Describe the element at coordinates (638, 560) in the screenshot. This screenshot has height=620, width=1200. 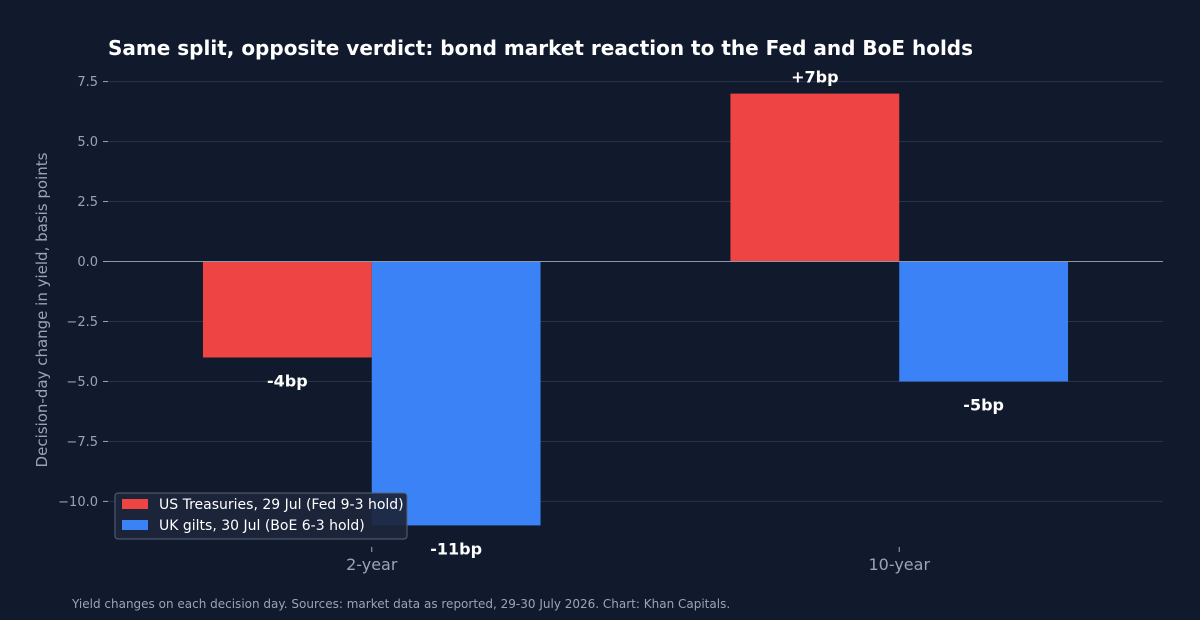
I see `x-axis-ticks: 2-year 10-year` at that location.